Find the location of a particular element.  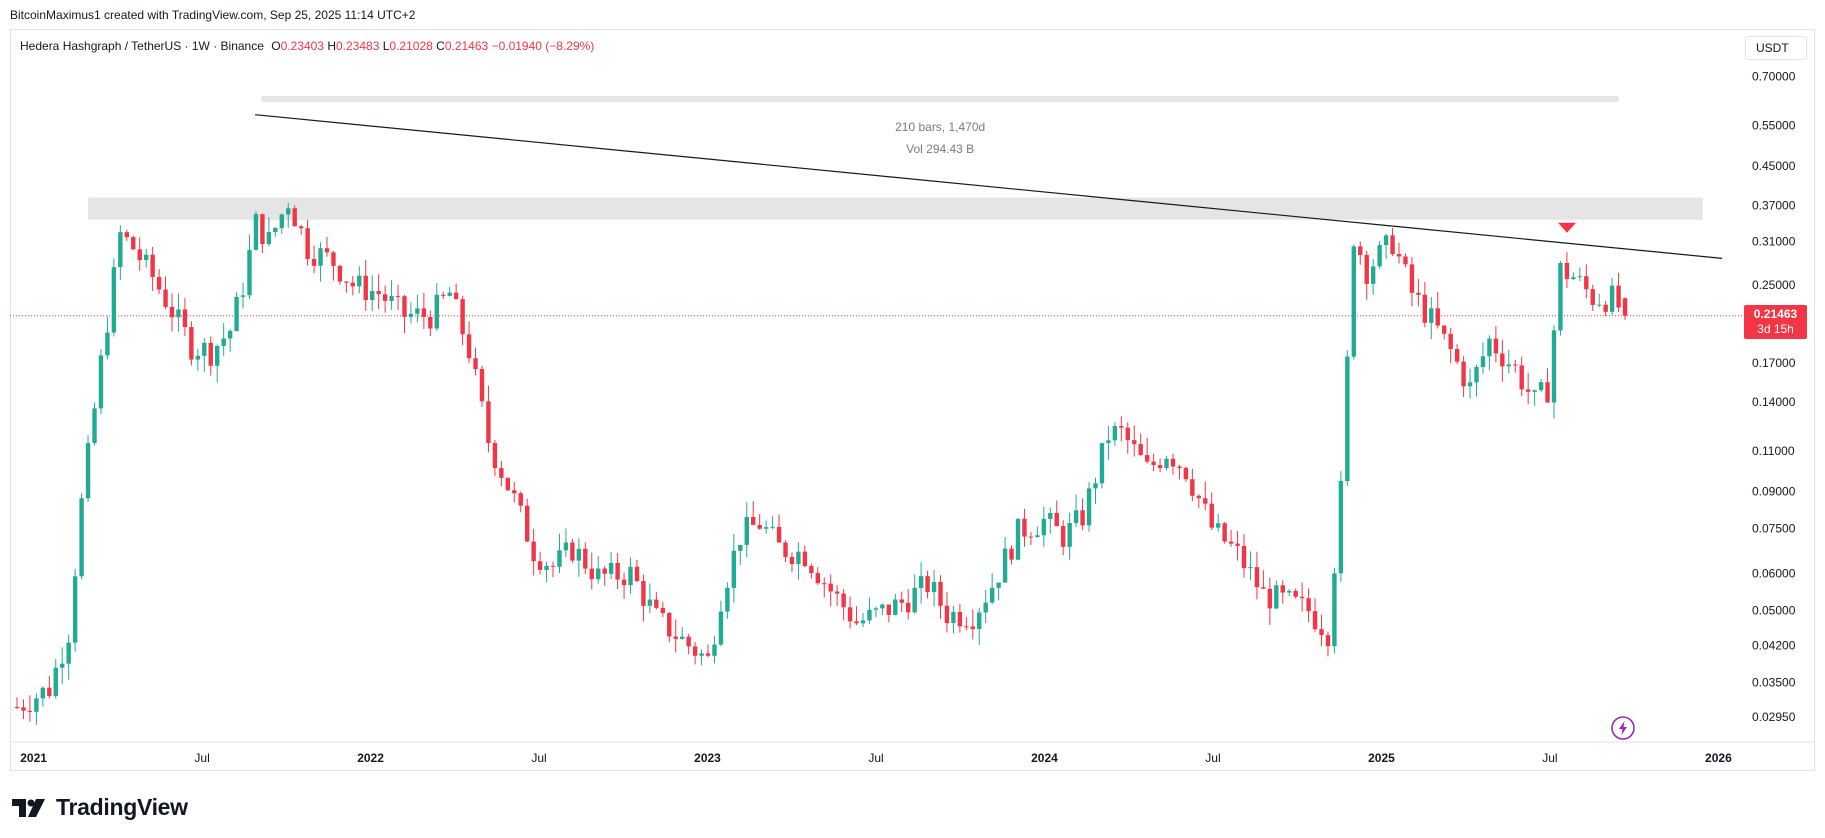

y-tick-label: 0.11000 is located at coordinates (1773, 451).